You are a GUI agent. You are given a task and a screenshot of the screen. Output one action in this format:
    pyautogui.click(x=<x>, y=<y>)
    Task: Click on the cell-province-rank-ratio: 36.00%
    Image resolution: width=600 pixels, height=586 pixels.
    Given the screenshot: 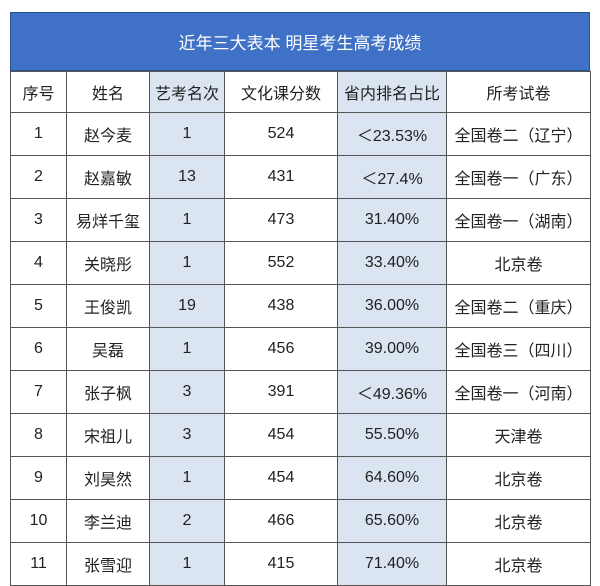 What is the action you would take?
    pyautogui.click(x=392, y=306)
    